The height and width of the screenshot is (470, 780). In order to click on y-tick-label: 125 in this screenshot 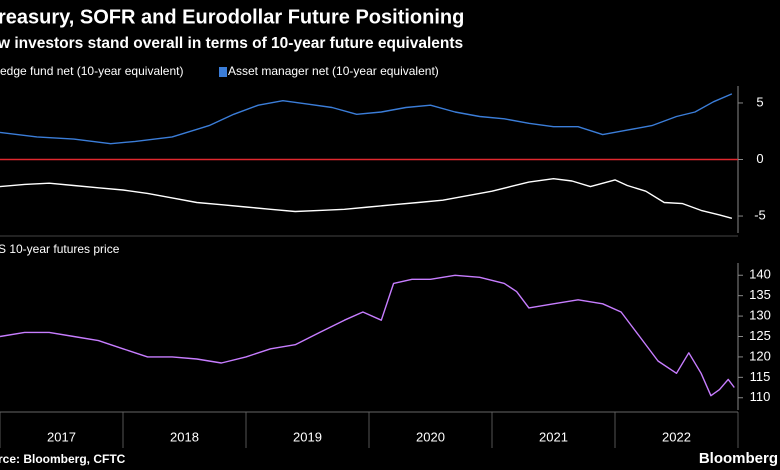, I will do `click(760, 335)`.